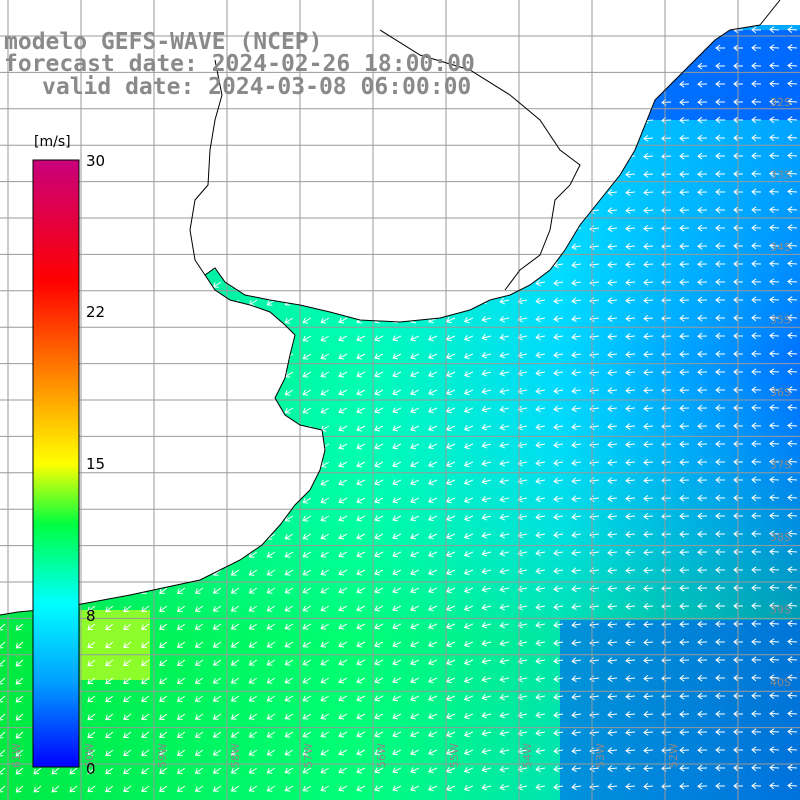 The image size is (800, 800). I want to click on forecast-date: forecast date: 2024-02-26 18:00:00, so click(239, 64).